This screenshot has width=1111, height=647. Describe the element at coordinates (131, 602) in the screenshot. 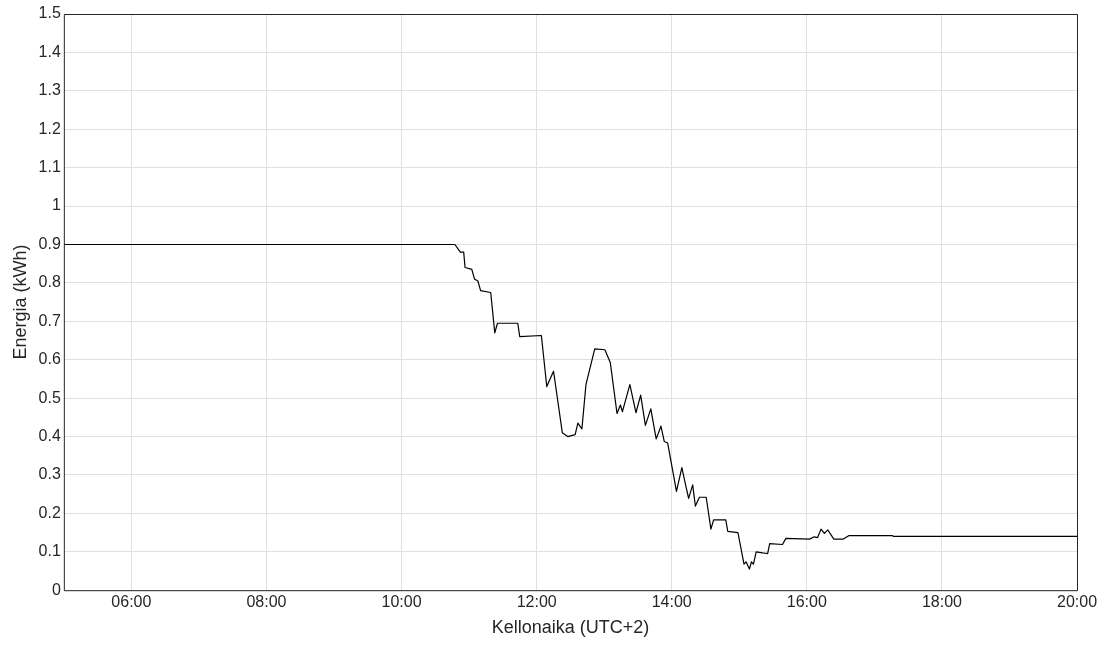

I see `x-tick-label: 06:00` at that location.